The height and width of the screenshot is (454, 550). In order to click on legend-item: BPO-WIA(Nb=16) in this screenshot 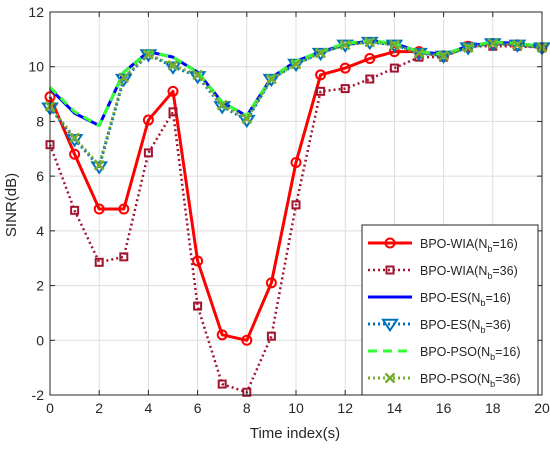, I will do `click(443, 245)`.